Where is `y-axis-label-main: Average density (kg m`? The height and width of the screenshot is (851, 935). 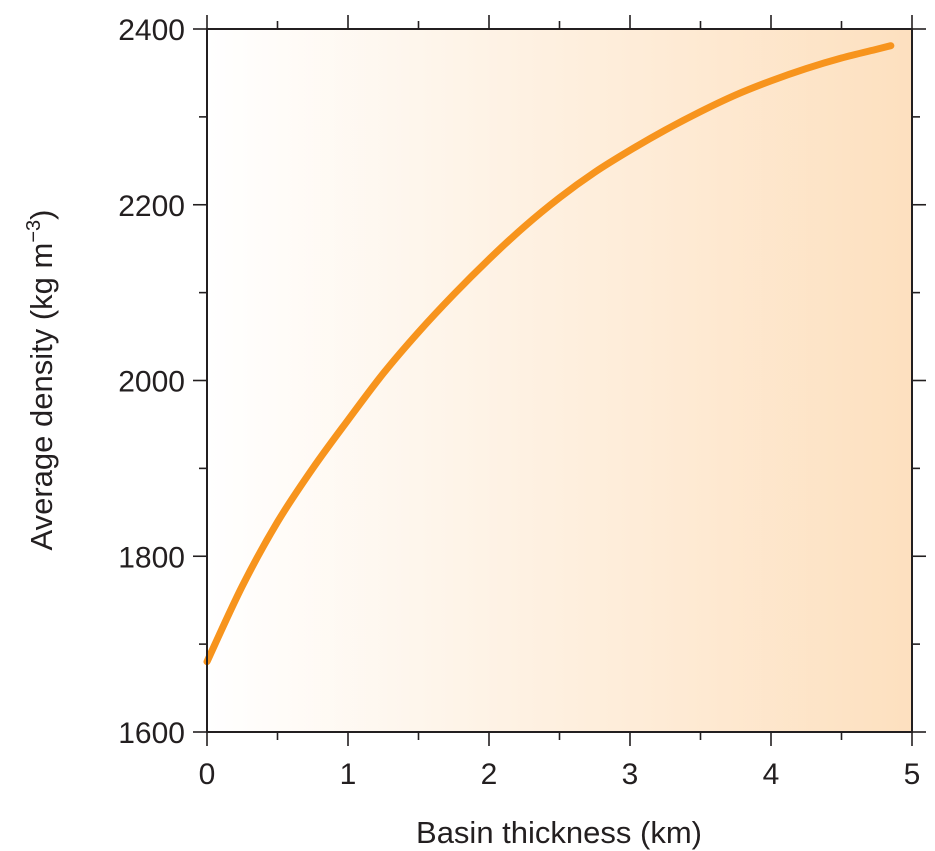
y-axis-label-main: Average density (kg m is located at coordinates (41, 397).